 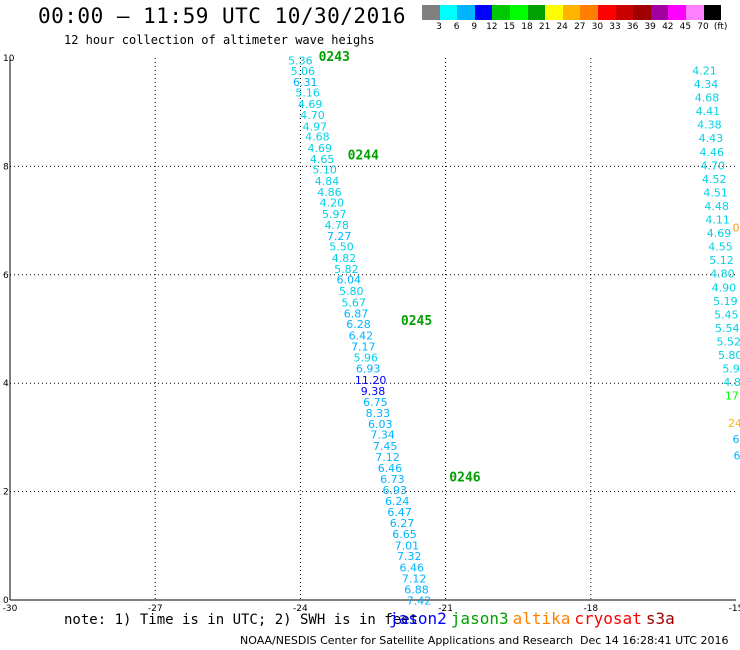 What do you see at coordinates (711, 138) in the screenshot?
I see `data-point-label: 4.43` at bounding box center [711, 138].